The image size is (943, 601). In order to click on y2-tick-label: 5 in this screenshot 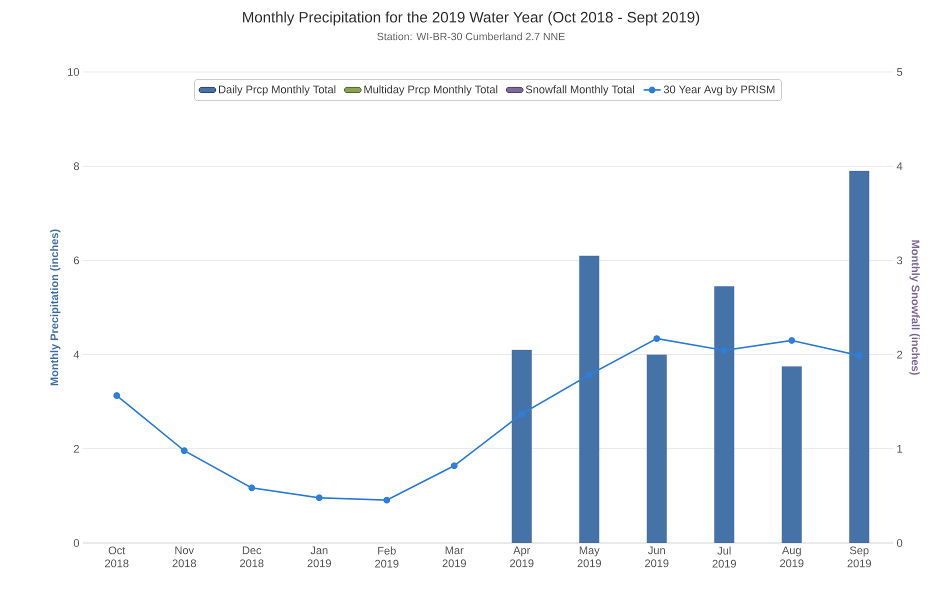, I will do `click(899, 72)`.